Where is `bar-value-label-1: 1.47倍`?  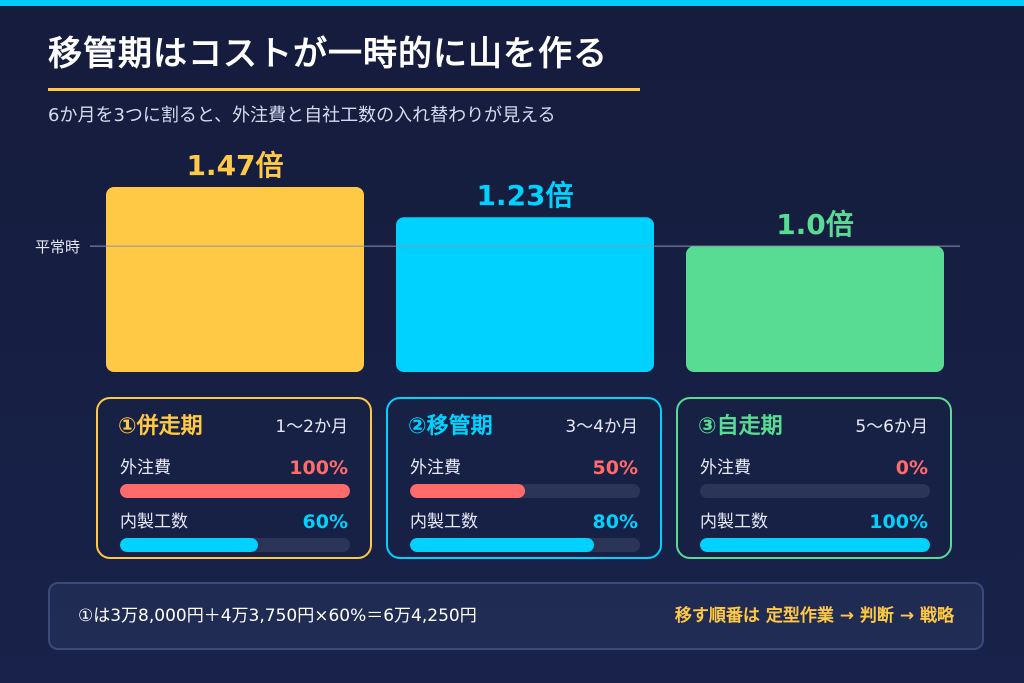
bar-value-label-1: 1.47倍 is located at coordinates (234, 165).